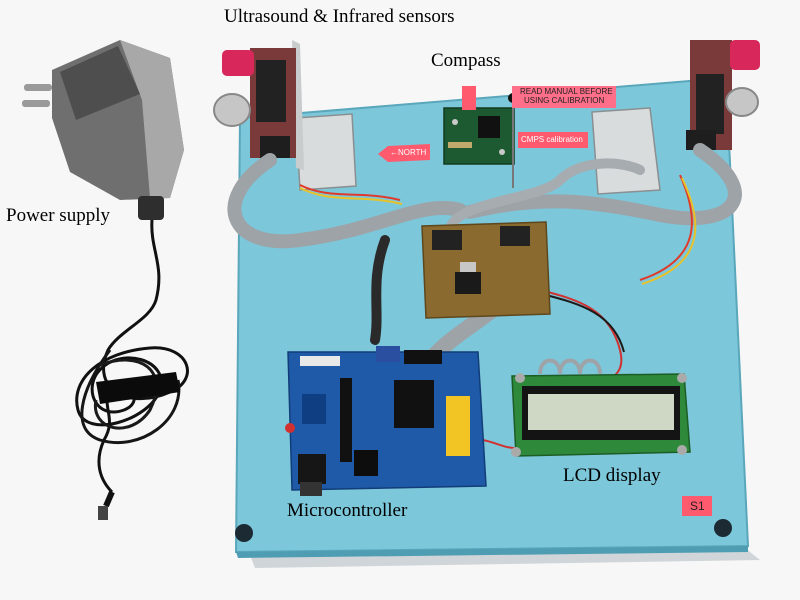 This screenshot has height=600, width=800. I want to click on board-foot-left, so click(244, 533).